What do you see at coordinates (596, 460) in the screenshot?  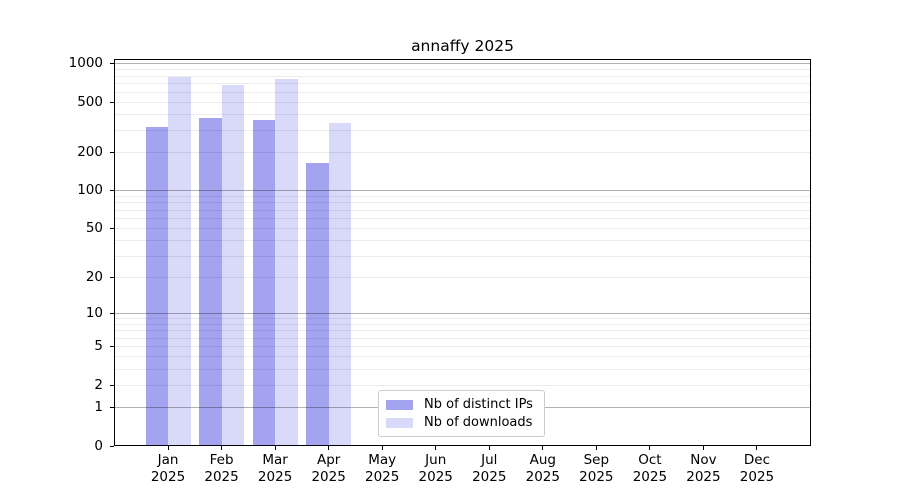 I see `x-tick-month-sep: Sep` at bounding box center [596, 460].